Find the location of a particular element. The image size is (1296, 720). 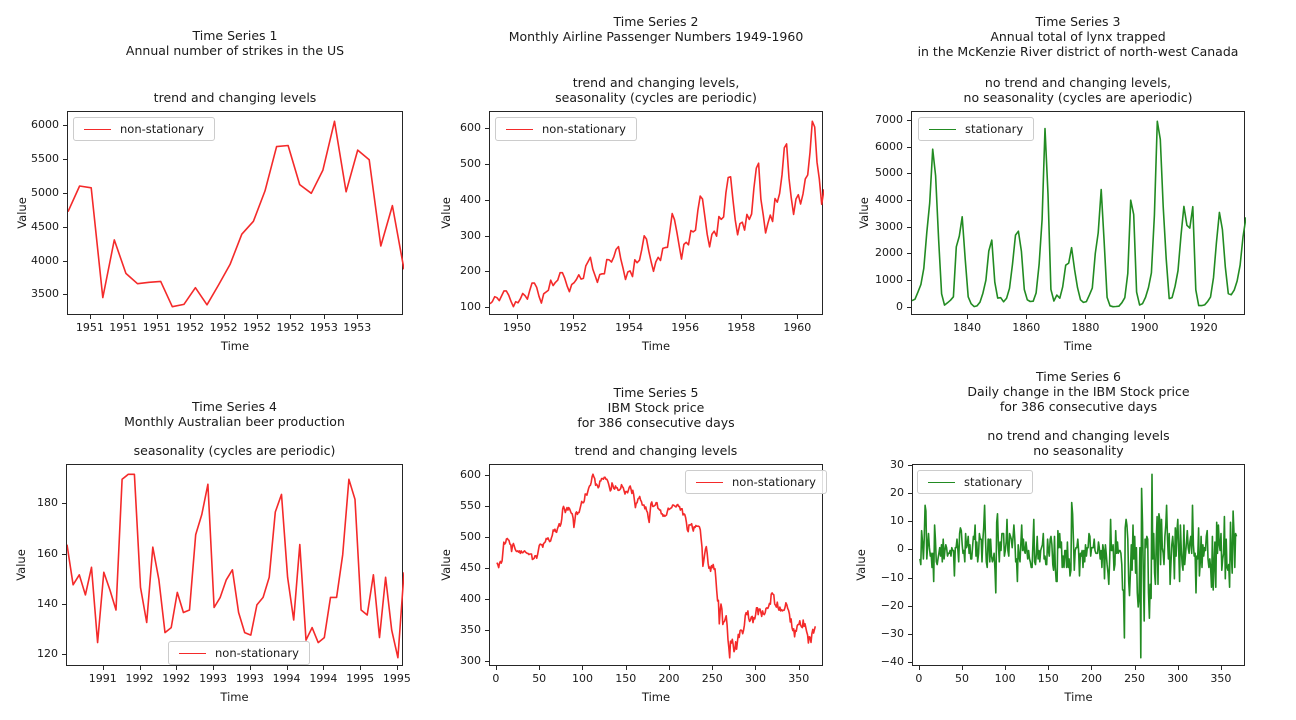

y-tick-label: 4000 is located at coordinates (45, 260).